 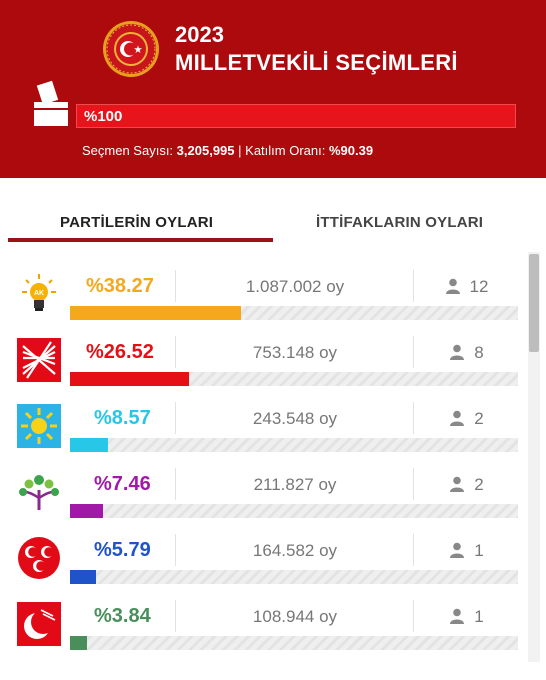 What do you see at coordinates (264, 369) in the screenshot?
I see `party-row: %26.52 753.148 oy 8` at bounding box center [264, 369].